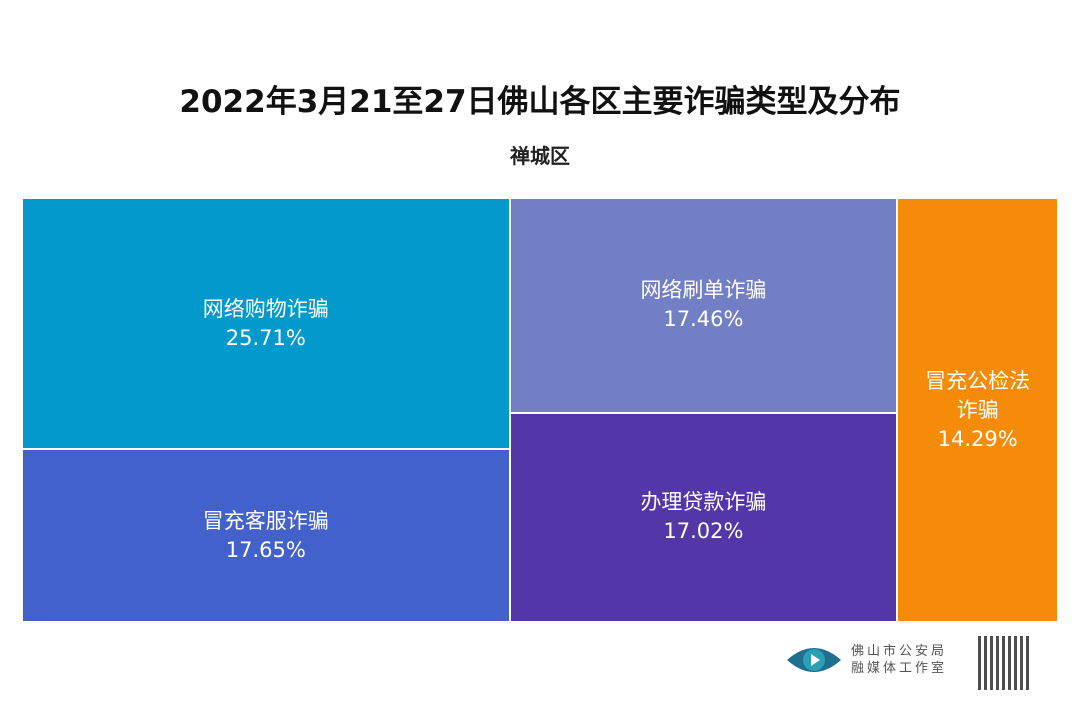  What do you see at coordinates (703, 290) in the screenshot?
I see `cell-label: 网络刷单诈骗` at bounding box center [703, 290].